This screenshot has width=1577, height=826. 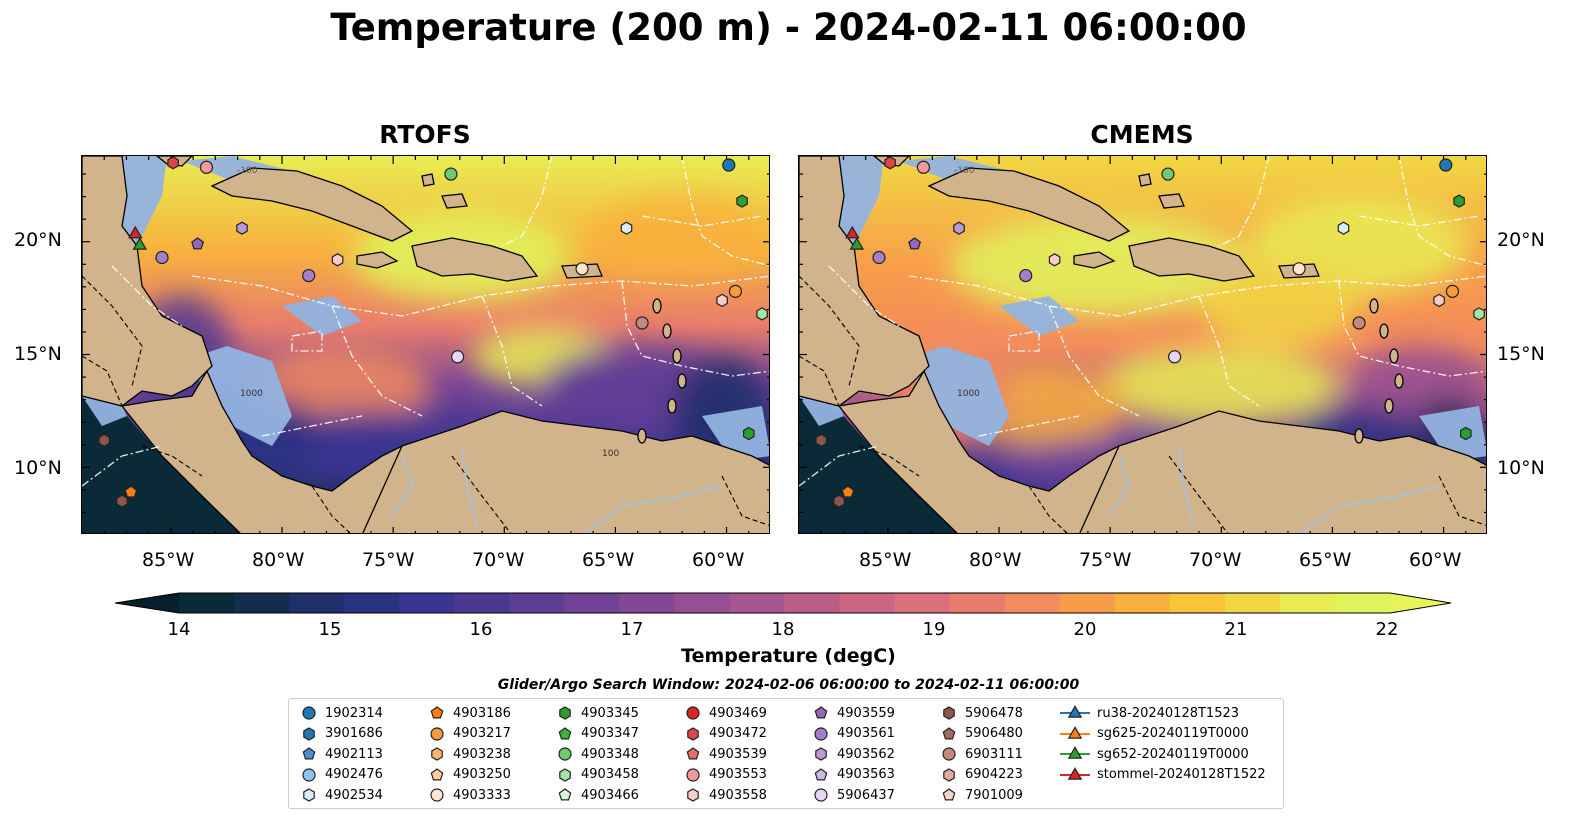 What do you see at coordinates (469, 795) in the screenshot?
I see `legend-item: 4903333` at bounding box center [469, 795].